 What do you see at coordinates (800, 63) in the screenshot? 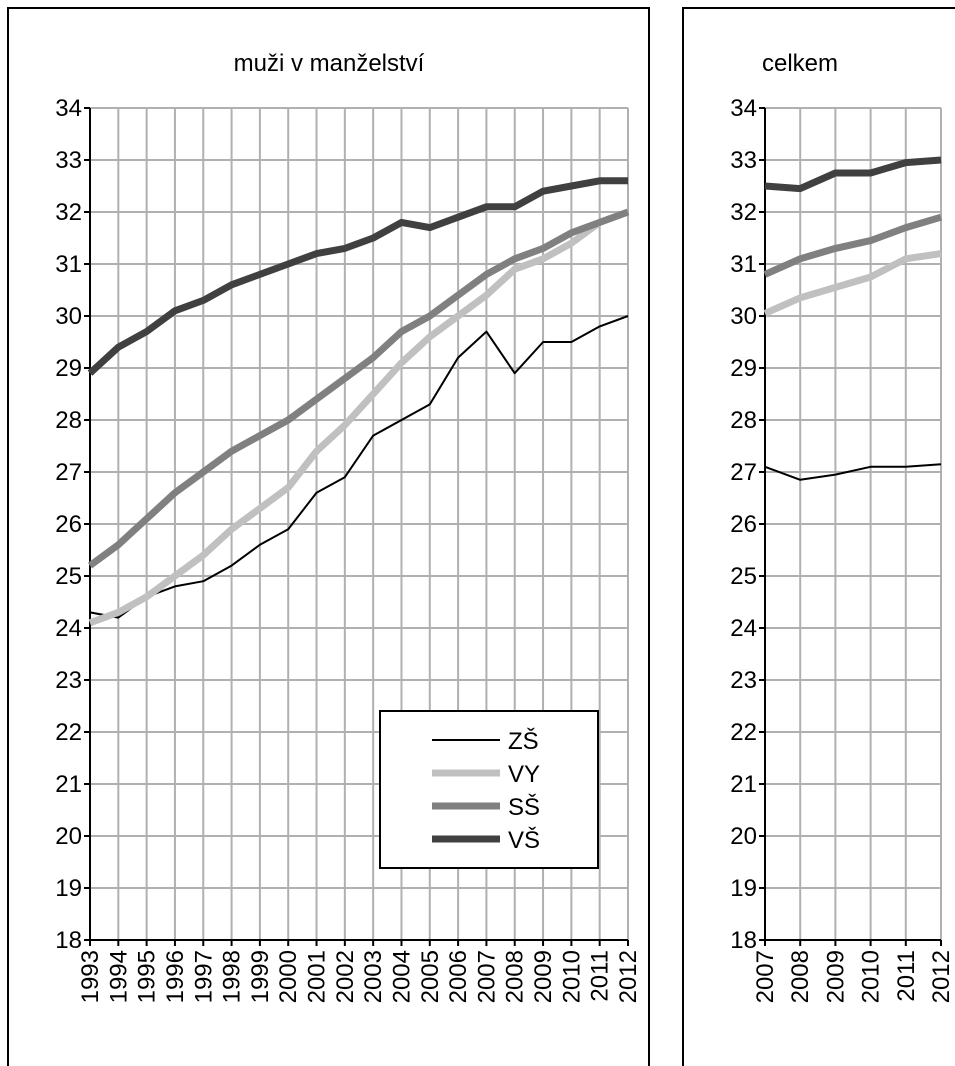
I see `right-chart-title: celkem` at bounding box center [800, 63].